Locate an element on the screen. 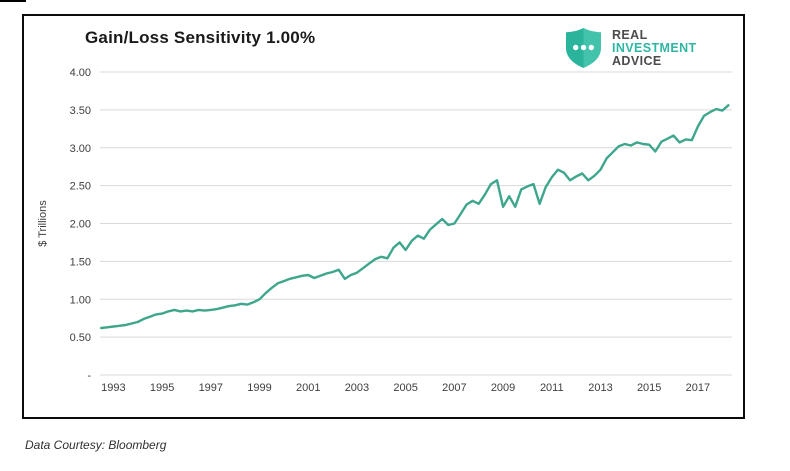 The width and height of the screenshot is (790, 471). shield-icon is located at coordinates (583, 48).